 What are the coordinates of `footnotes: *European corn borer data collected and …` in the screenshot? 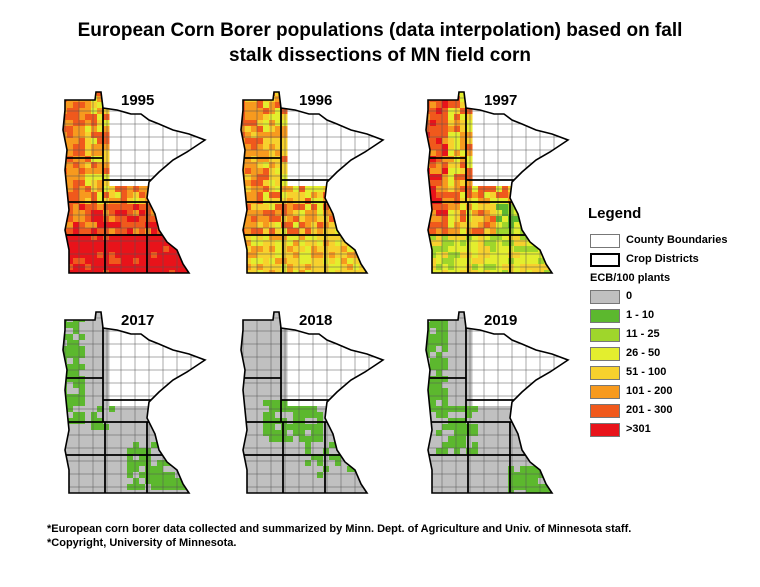 It's located at (339, 536).